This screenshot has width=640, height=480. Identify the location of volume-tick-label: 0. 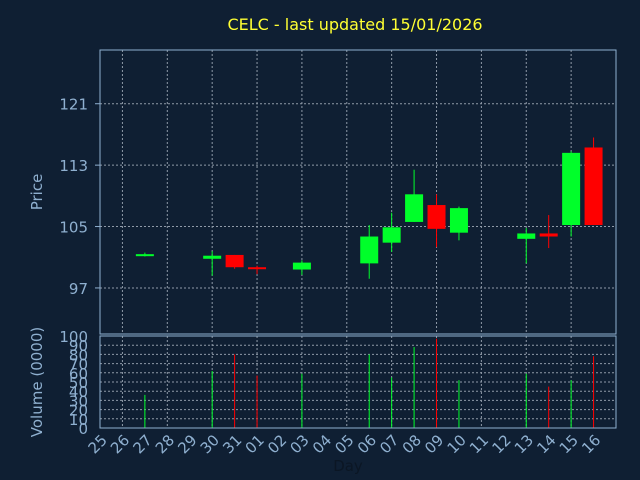
(83, 429).